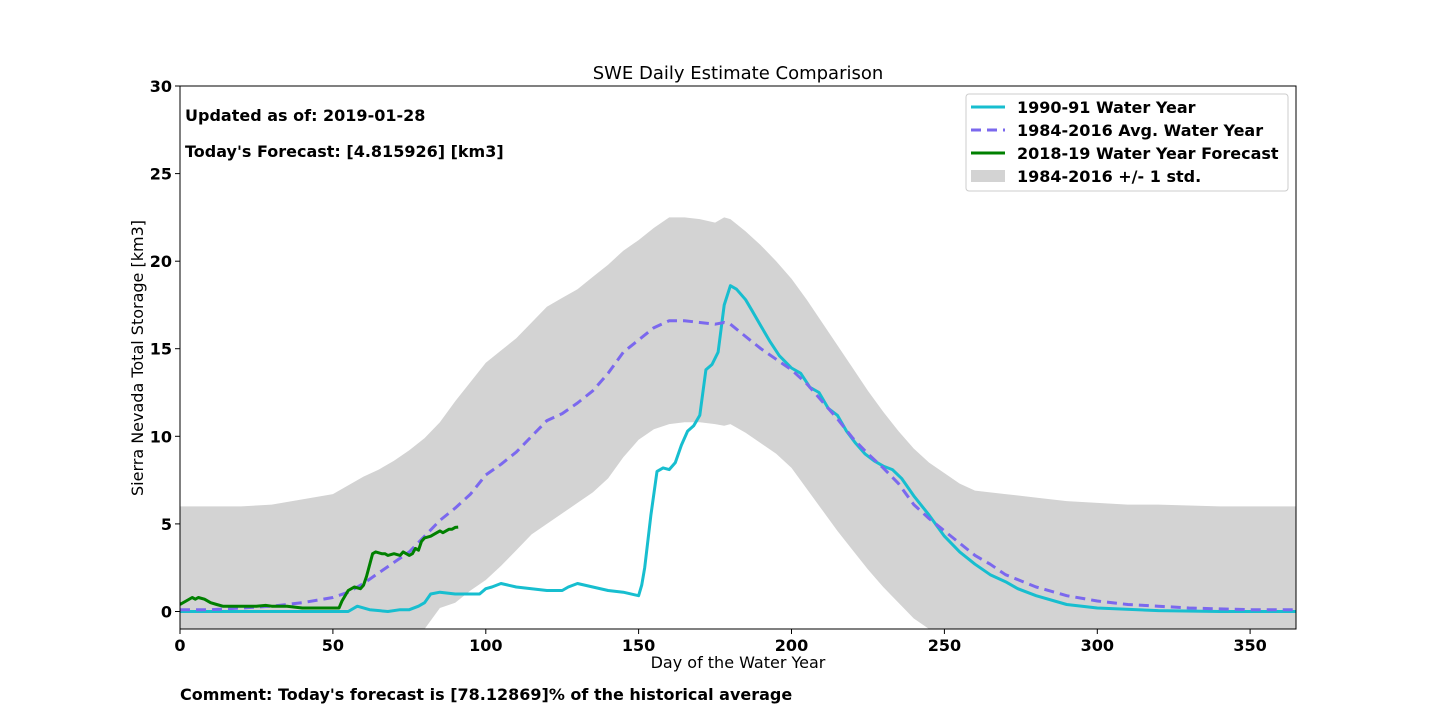 Image resolution: width=1440 pixels, height=720 pixels. Describe the element at coordinates (638, 645) in the screenshot. I see `x-tick-label: 150` at that location.